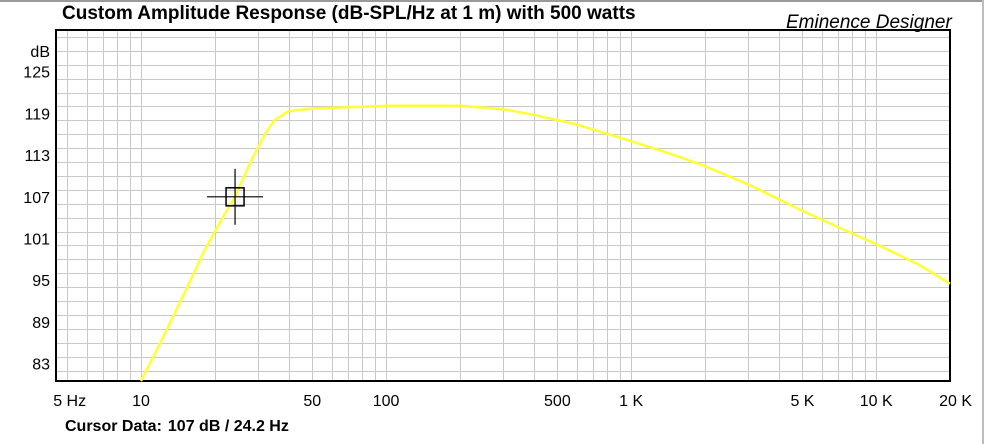 This screenshot has height=444, width=984. Describe the element at coordinates (512, 401) in the screenshot. I see `x-tick-labels: 5 Hz 10 50 100 500 1 K 5 K 10 K 20 K` at that location.